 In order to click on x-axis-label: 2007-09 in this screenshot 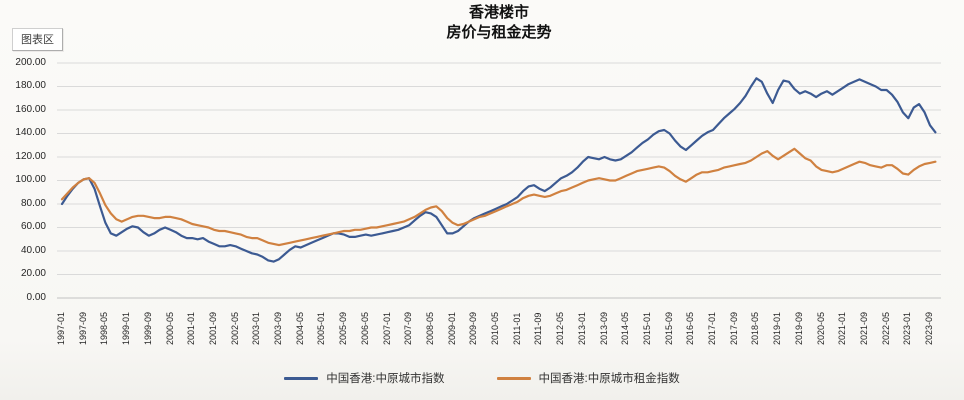, I will do `click(408, 328)`.